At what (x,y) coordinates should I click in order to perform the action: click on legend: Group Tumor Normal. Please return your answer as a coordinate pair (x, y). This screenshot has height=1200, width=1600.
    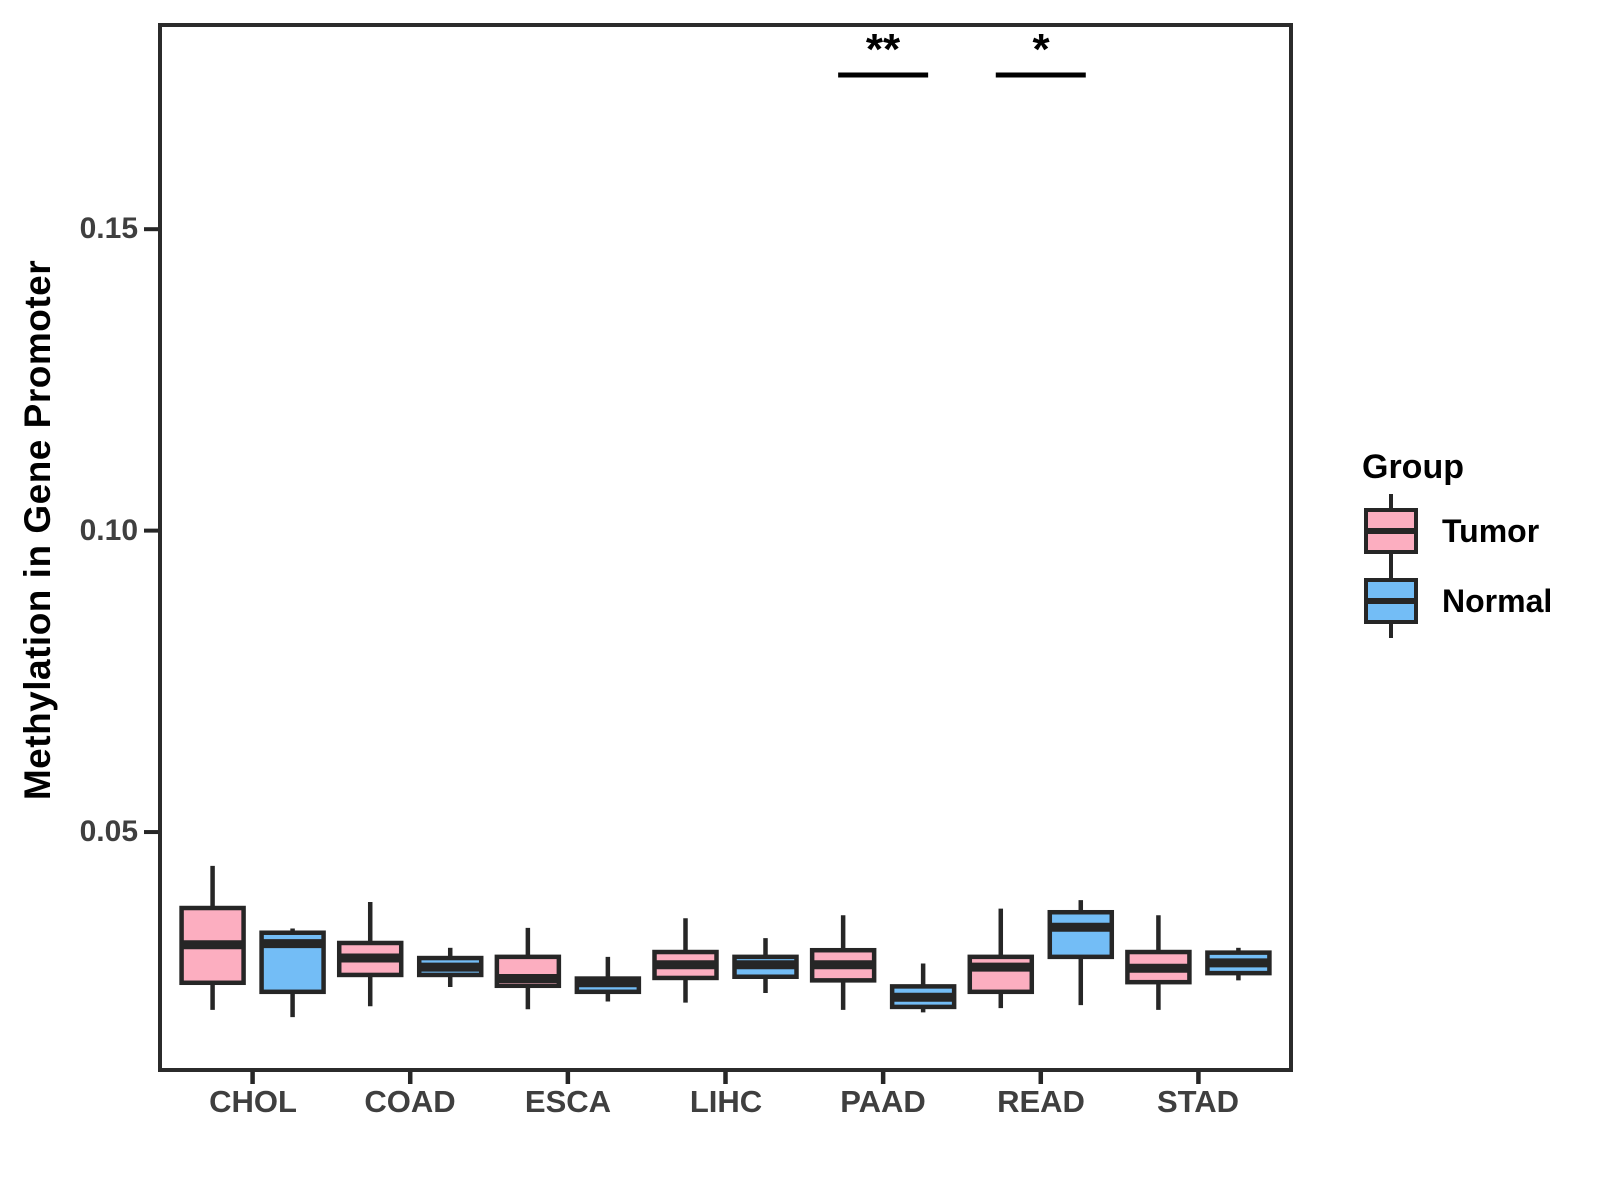
    Looking at the image, I should click on (1457, 543).